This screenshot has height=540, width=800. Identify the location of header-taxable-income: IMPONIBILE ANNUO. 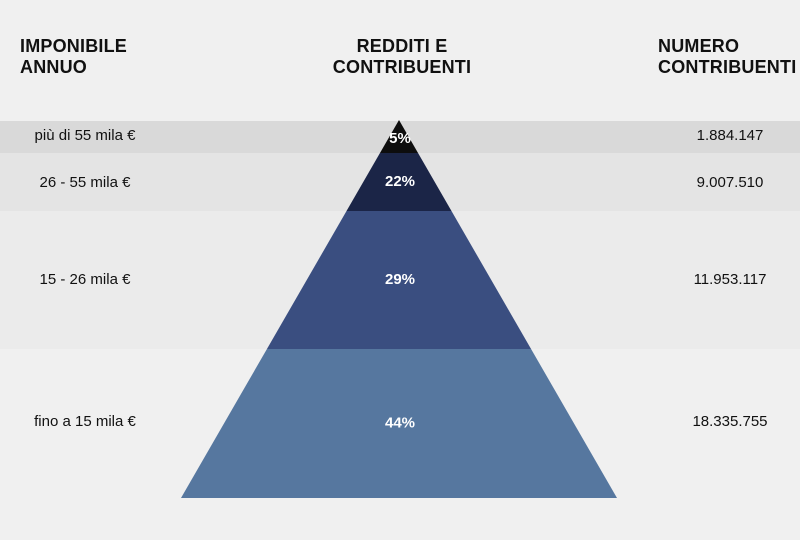
(73, 57).